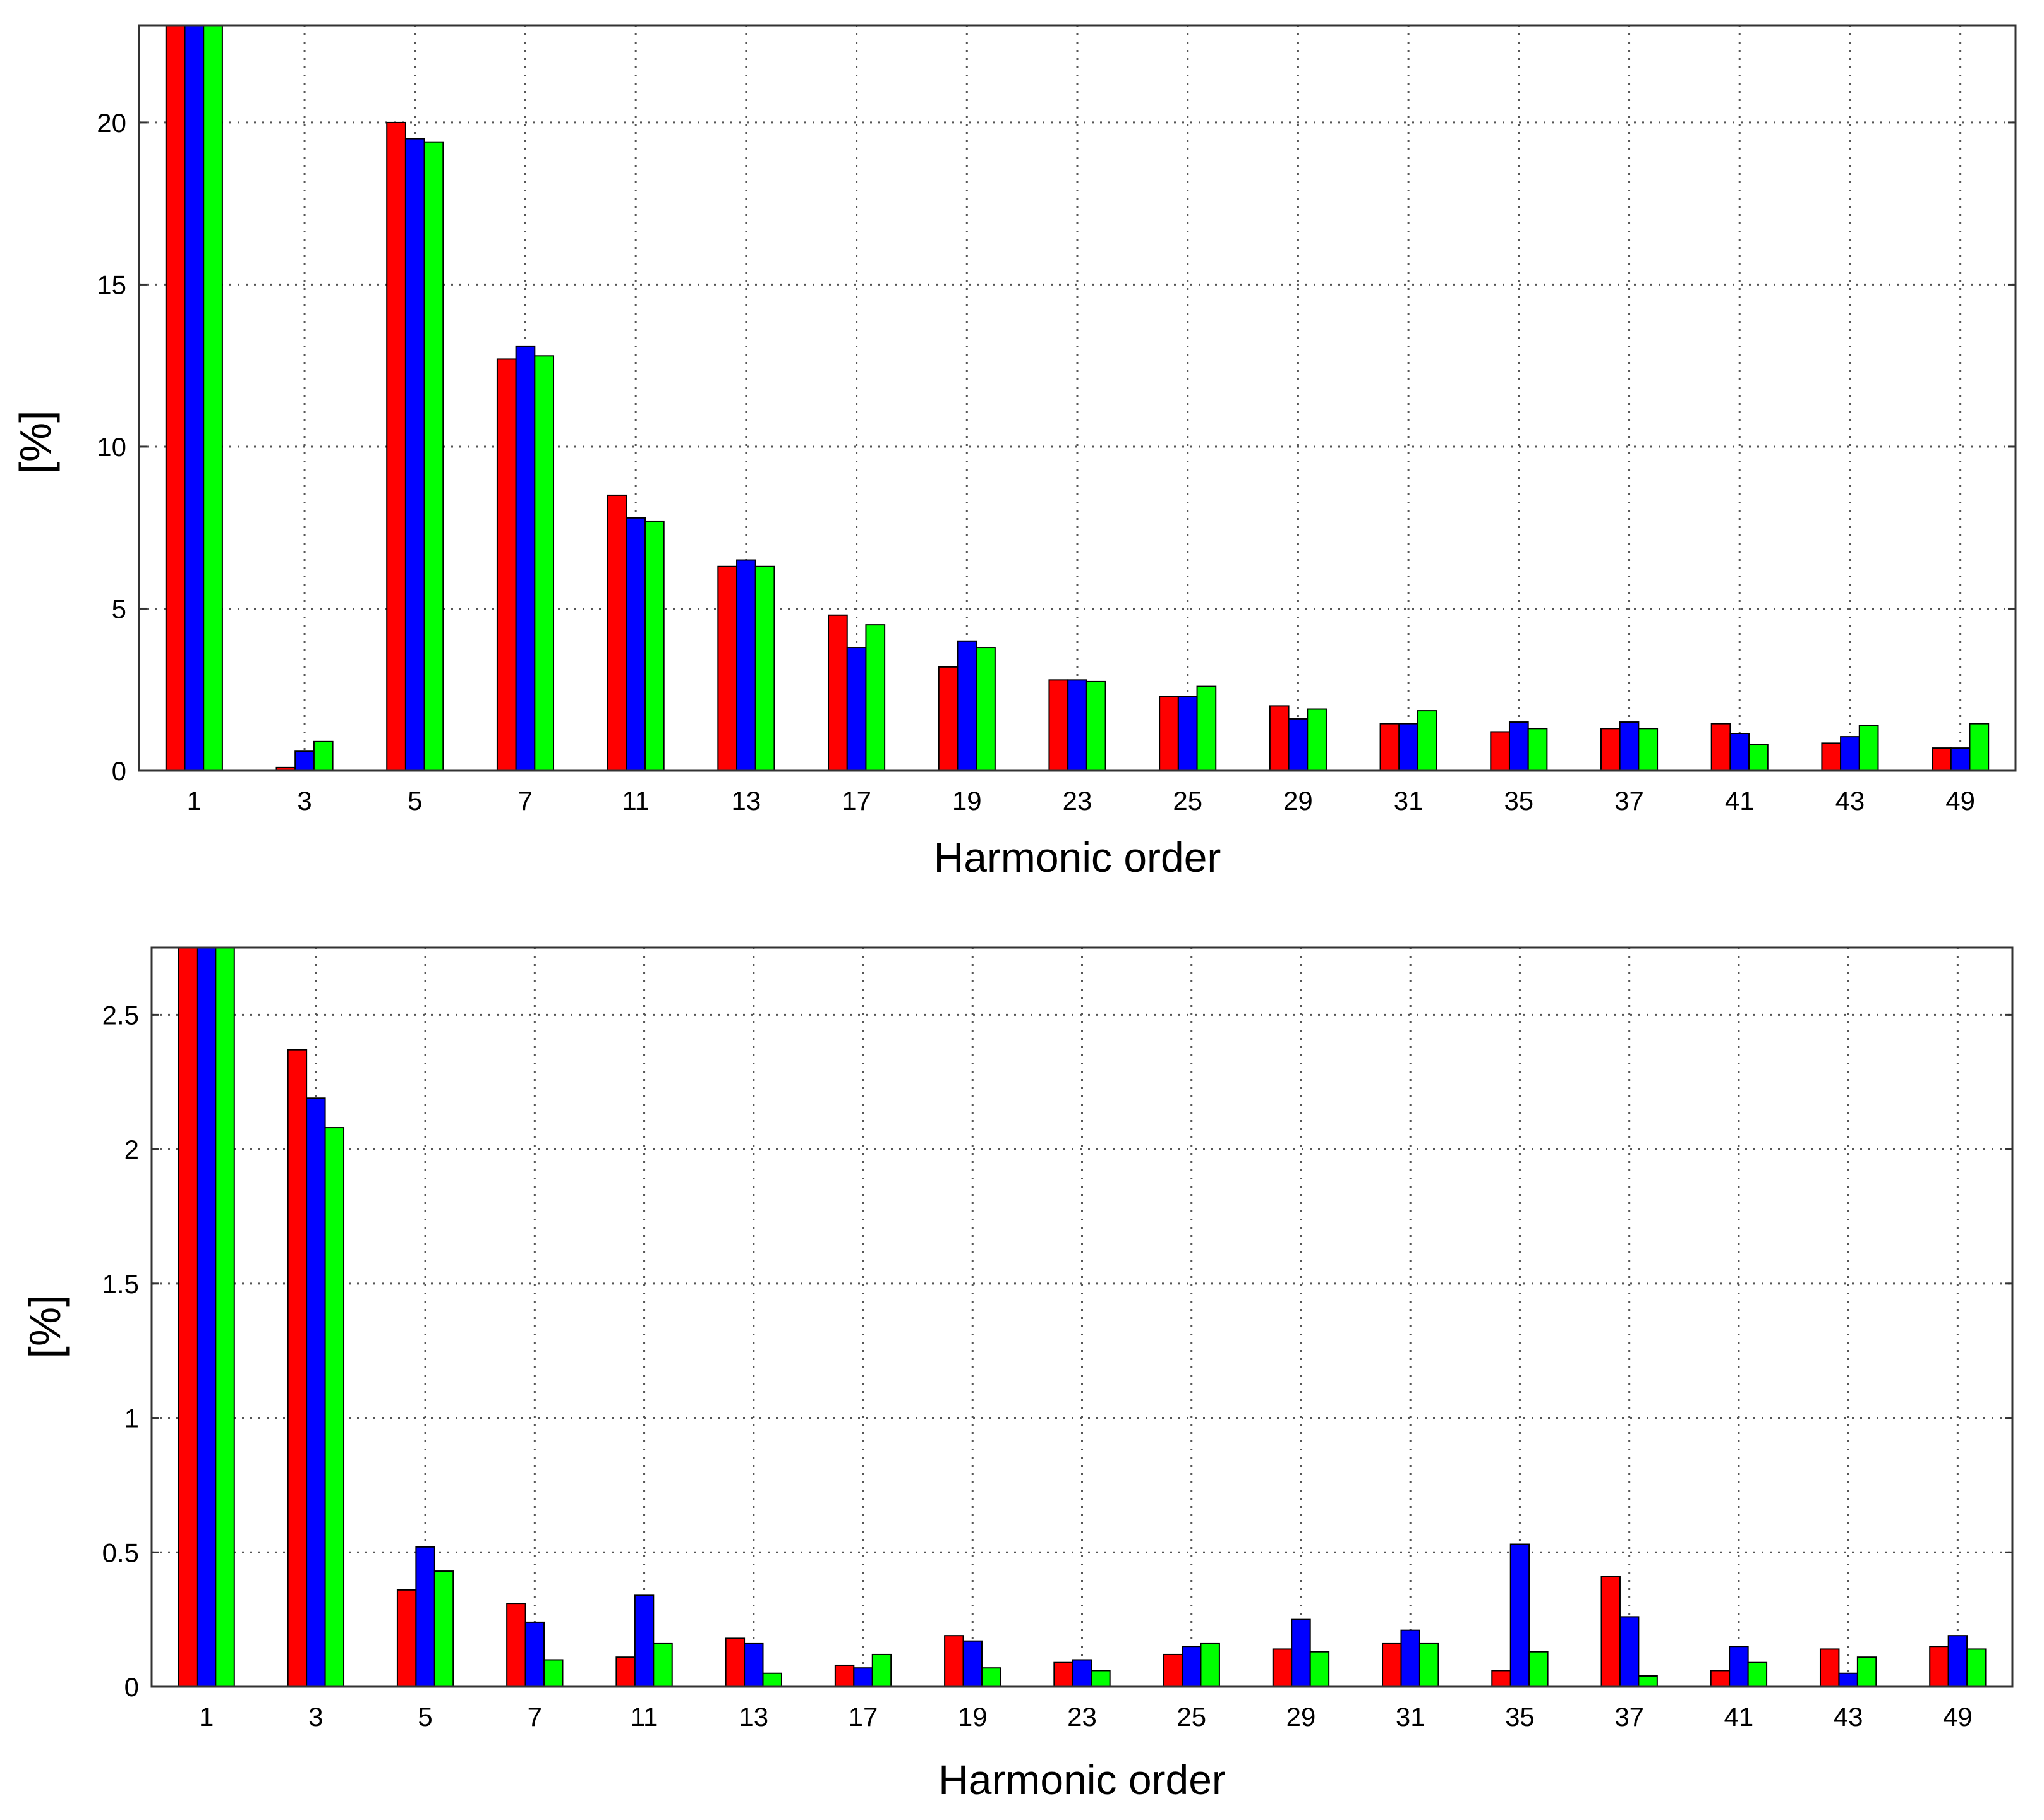  Describe the element at coordinates (1958, 1661) in the screenshot. I see `bottom-bar-h49-s2` at that location.